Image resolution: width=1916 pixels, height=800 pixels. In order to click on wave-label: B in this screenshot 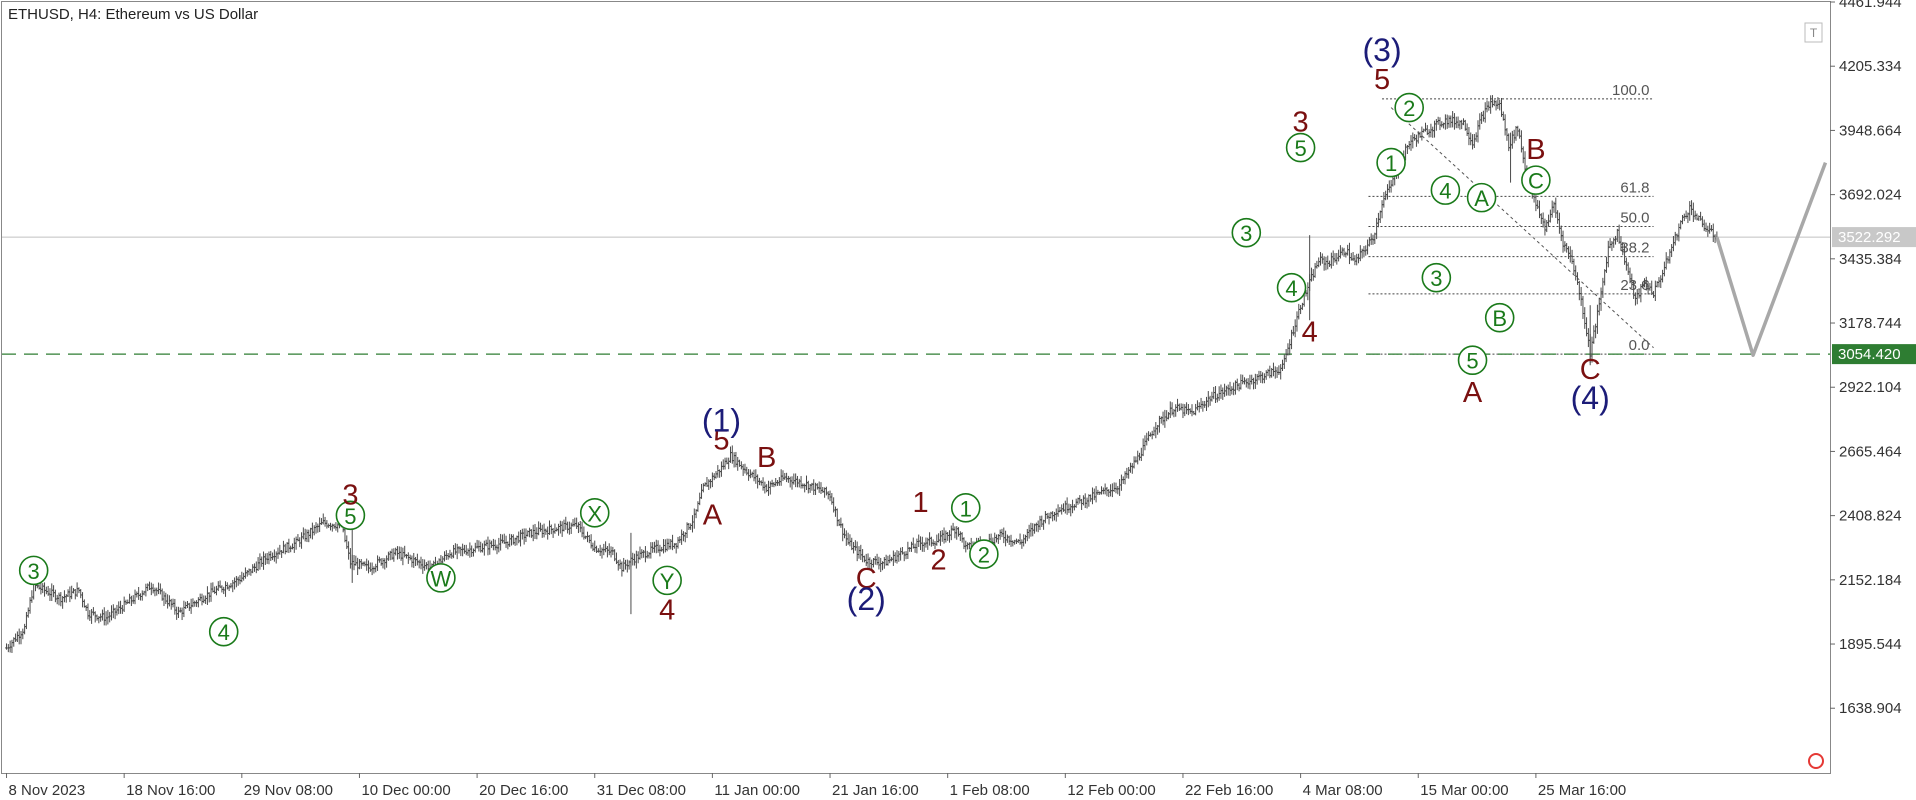, I will do `click(1535, 150)`.